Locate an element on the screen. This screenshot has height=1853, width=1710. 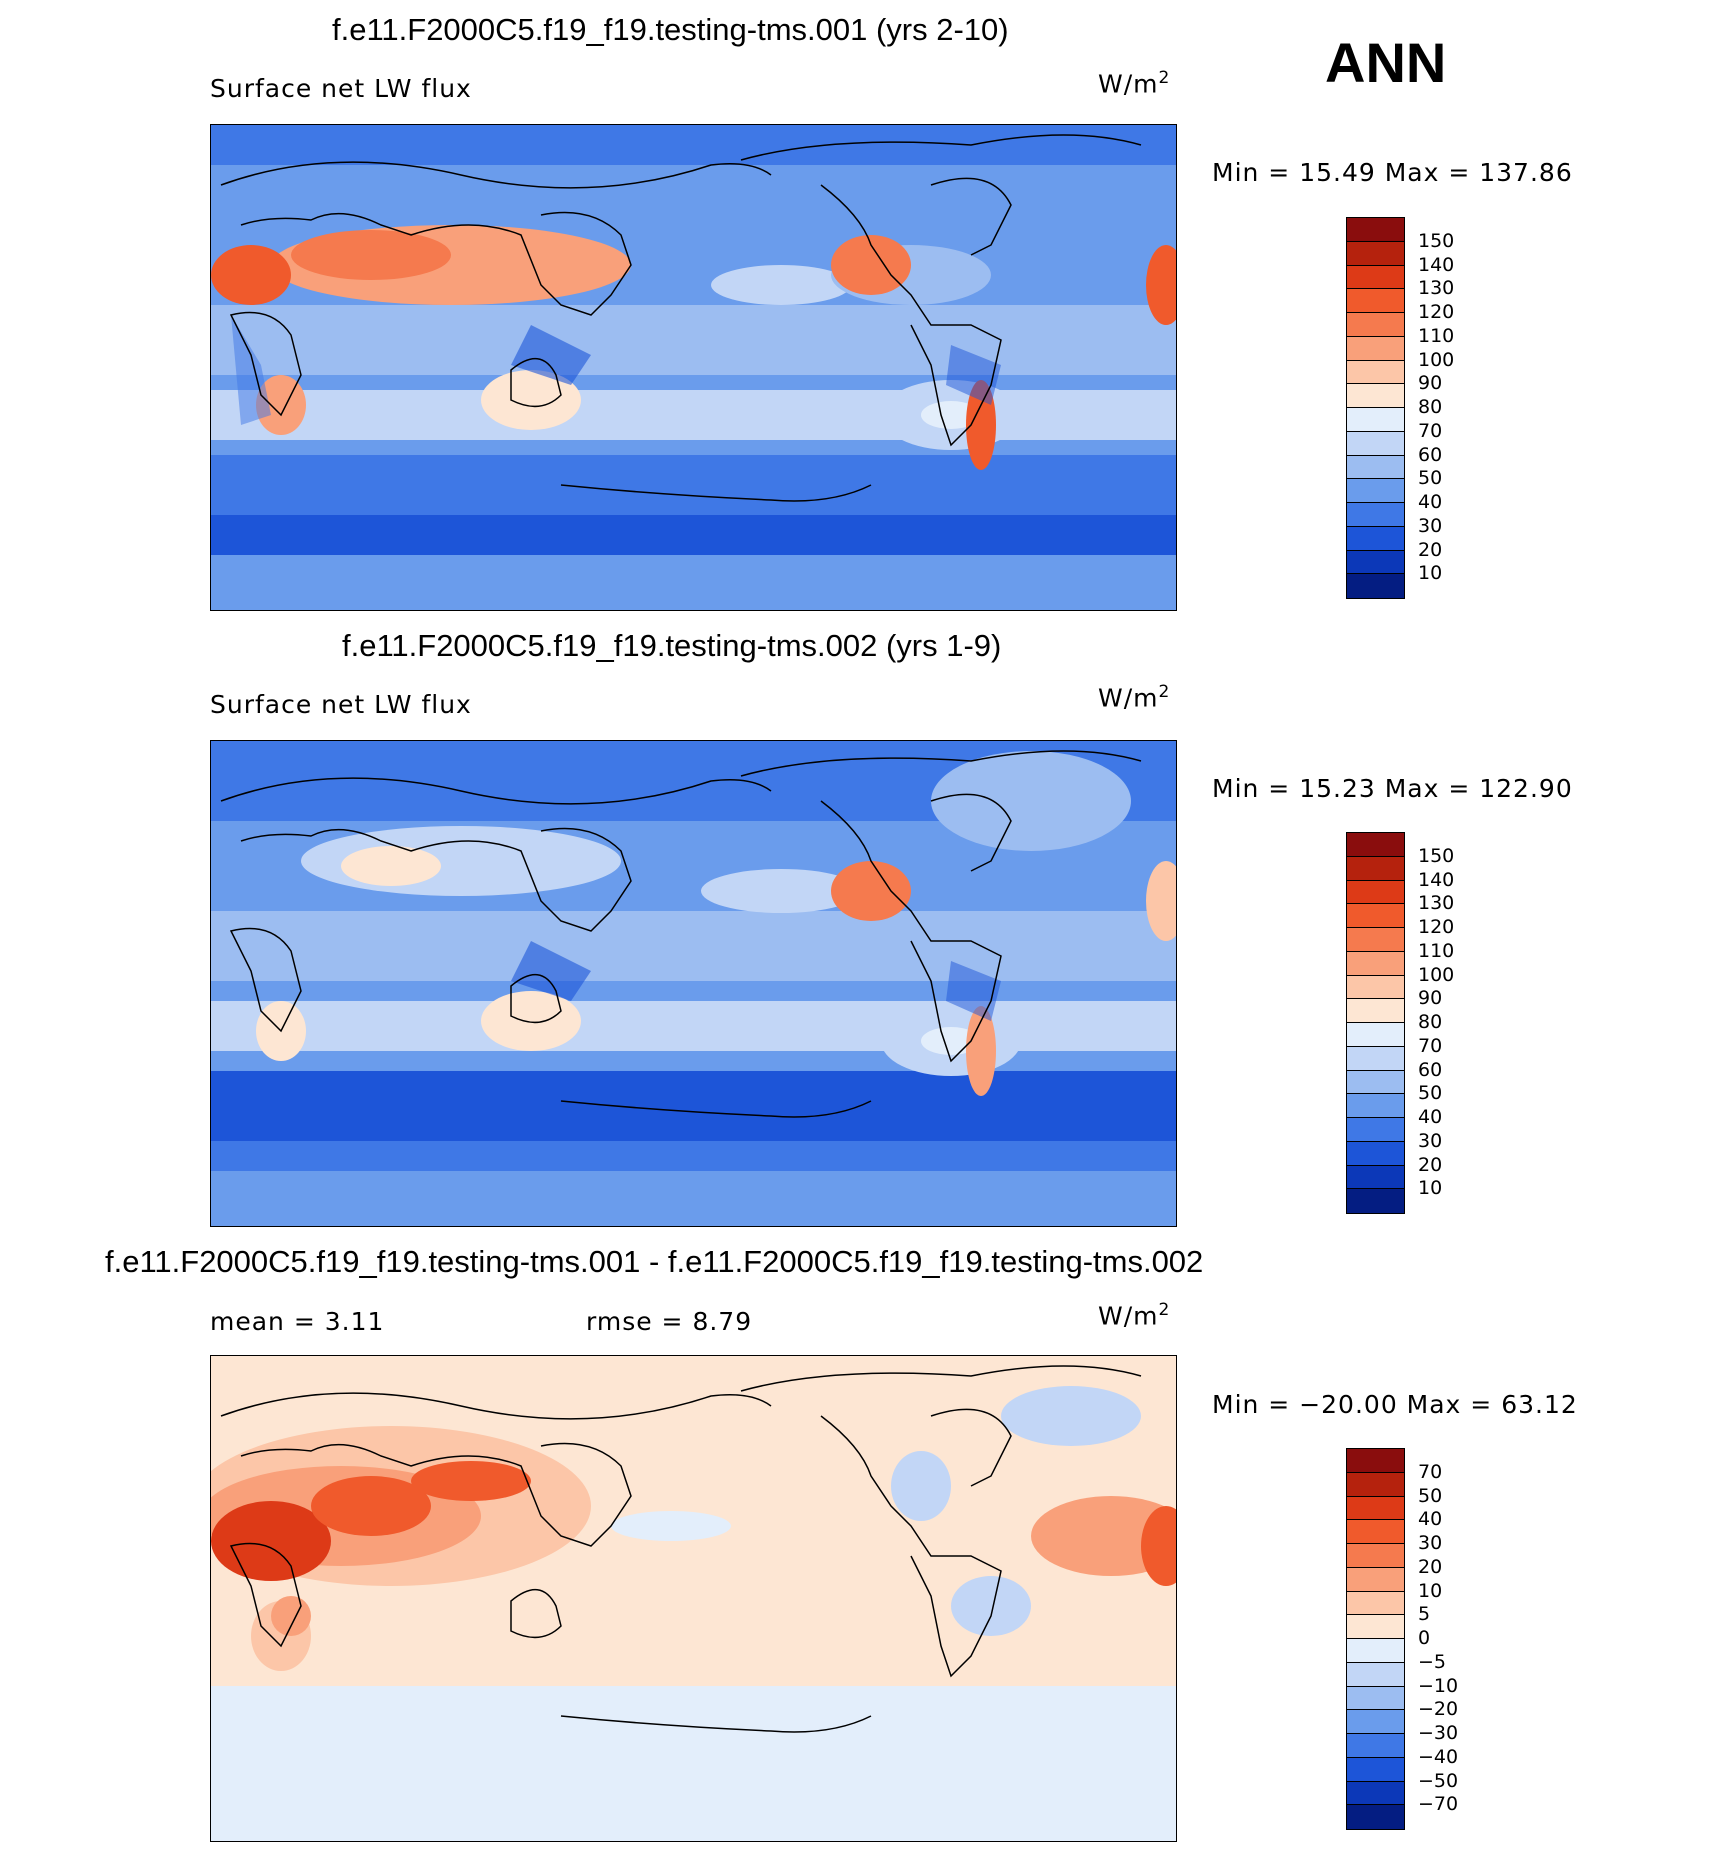
colorbar-tick-label: 110 is located at coordinates (1436, 335).